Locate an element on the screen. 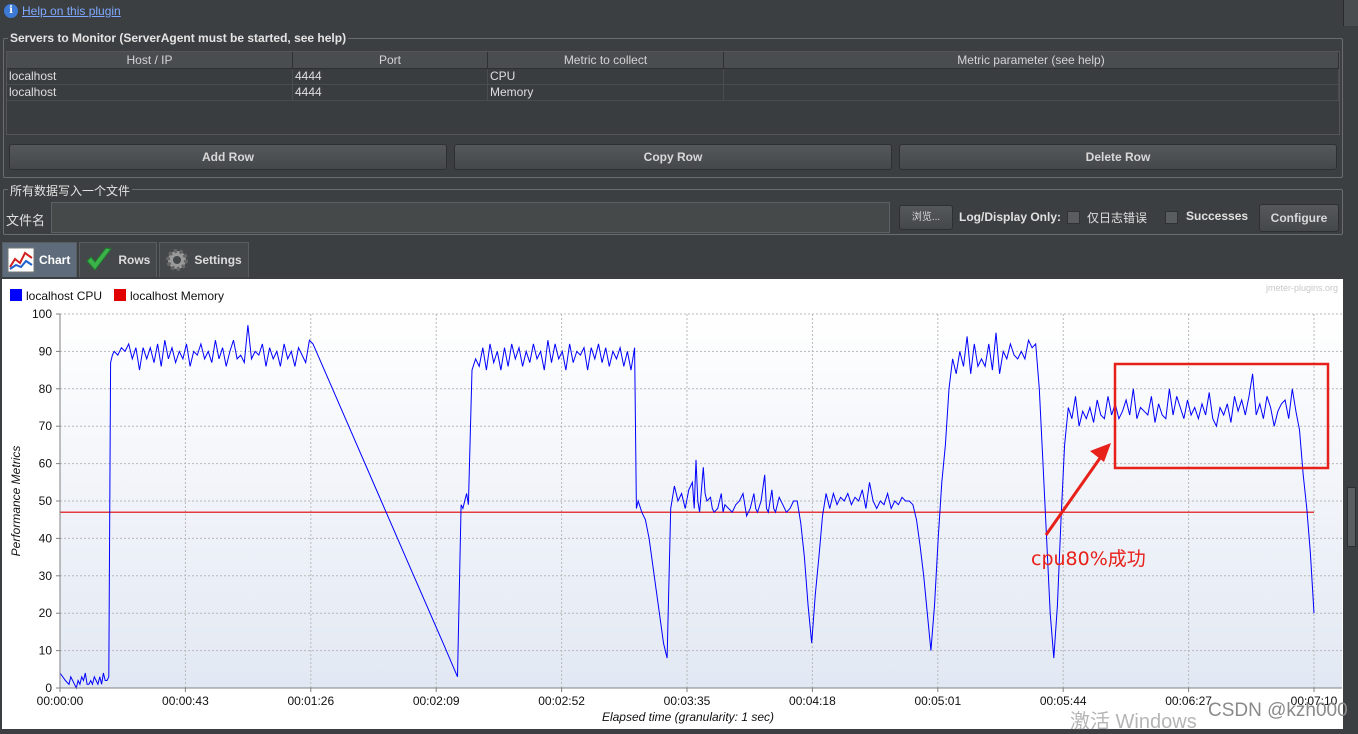 The image size is (1358, 734). x-tick-label: 00:02:52 is located at coordinates (561, 701).